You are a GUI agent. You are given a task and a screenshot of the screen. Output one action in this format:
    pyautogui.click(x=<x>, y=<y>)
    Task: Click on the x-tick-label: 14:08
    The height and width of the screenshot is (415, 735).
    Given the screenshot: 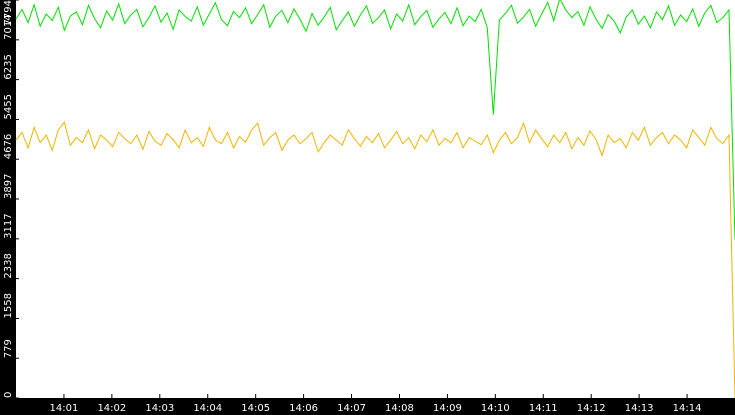 What is the action you would take?
    pyautogui.click(x=399, y=408)
    